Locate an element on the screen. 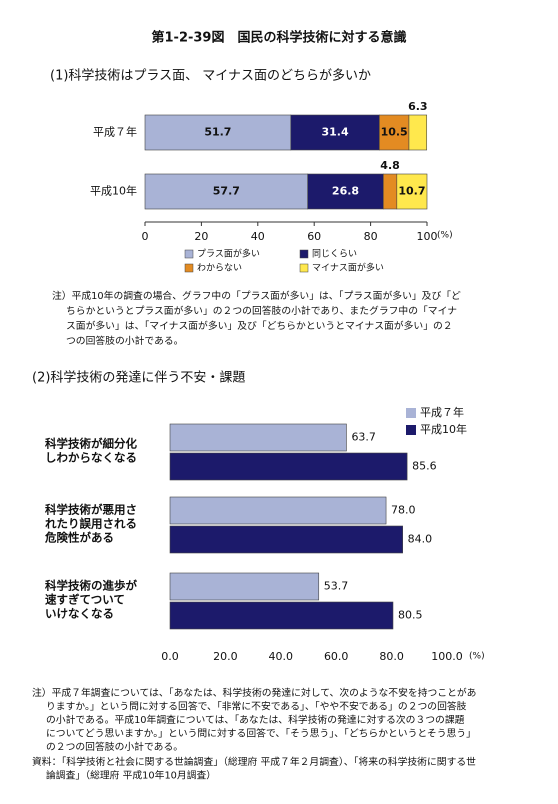  value-label: 80.5 is located at coordinates (410, 615).